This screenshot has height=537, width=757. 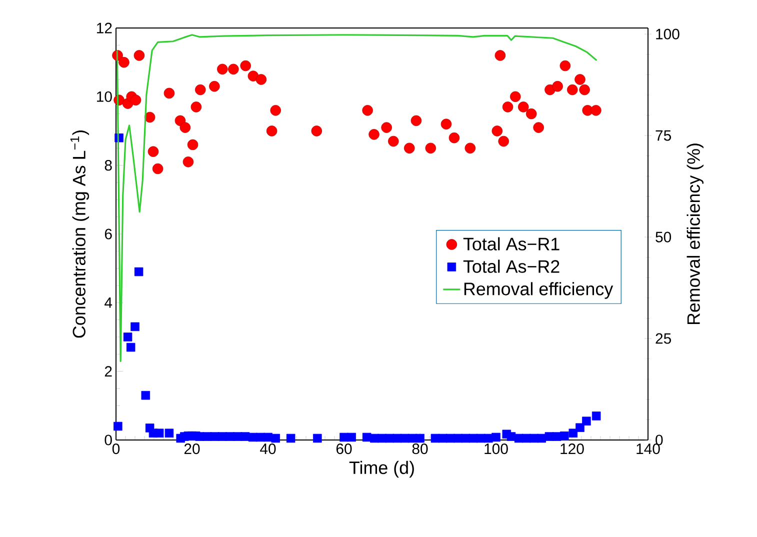 I want to click on y2-tick-label: 75, so click(x=664, y=135).